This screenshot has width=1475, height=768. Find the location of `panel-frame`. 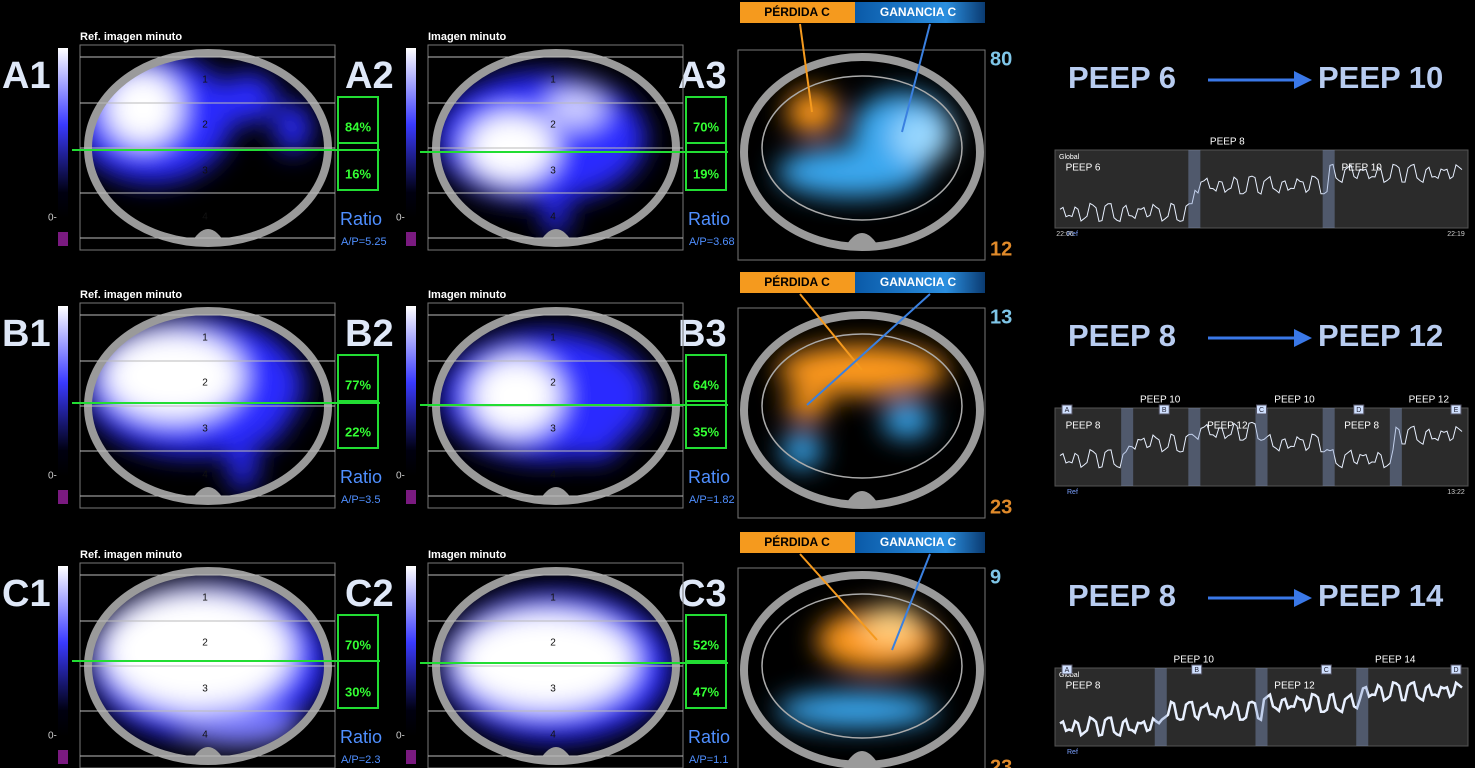

panel-frame is located at coordinates (861, 667).